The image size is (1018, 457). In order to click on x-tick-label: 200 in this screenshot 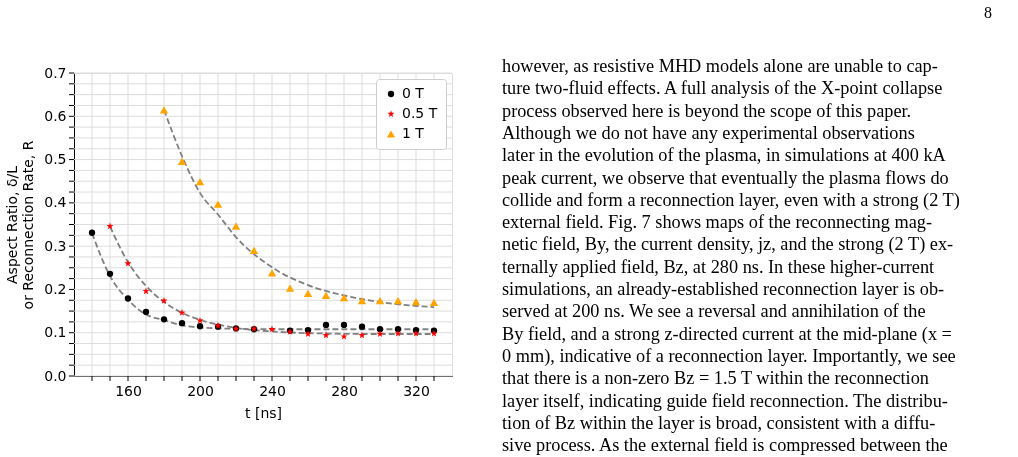, I will do `click(200, 390)`.